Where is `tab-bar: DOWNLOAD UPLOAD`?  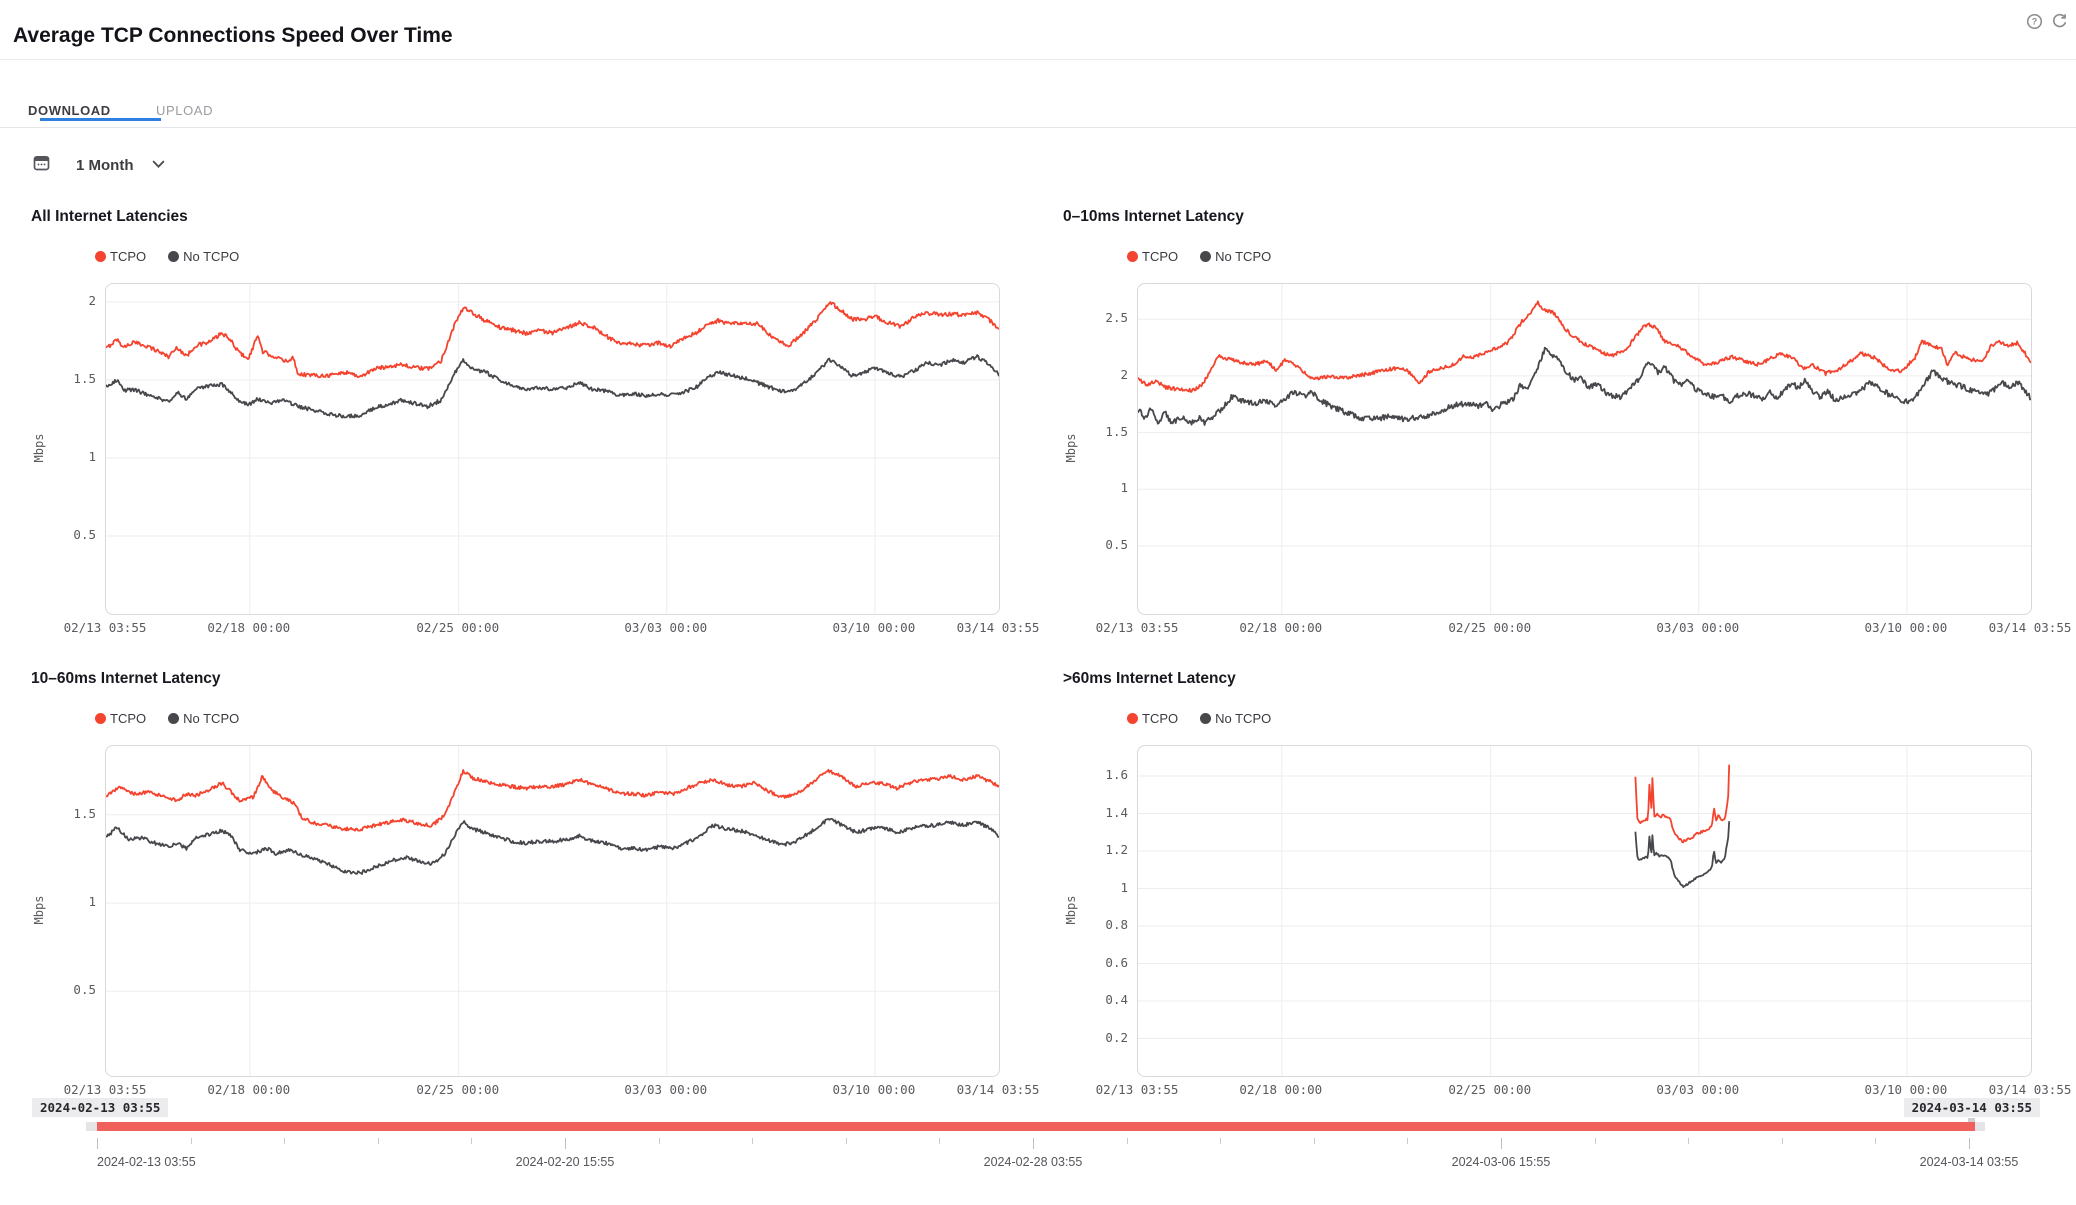
tab-bar: DOWNLOAD UPLOAD is located at coordinates (1038, 94).